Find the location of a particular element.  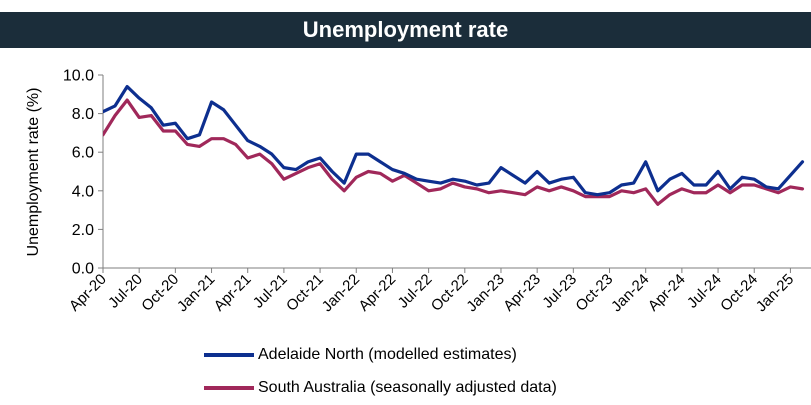

x-tick-label: Apr-22 is located at coordinates (377, 293).